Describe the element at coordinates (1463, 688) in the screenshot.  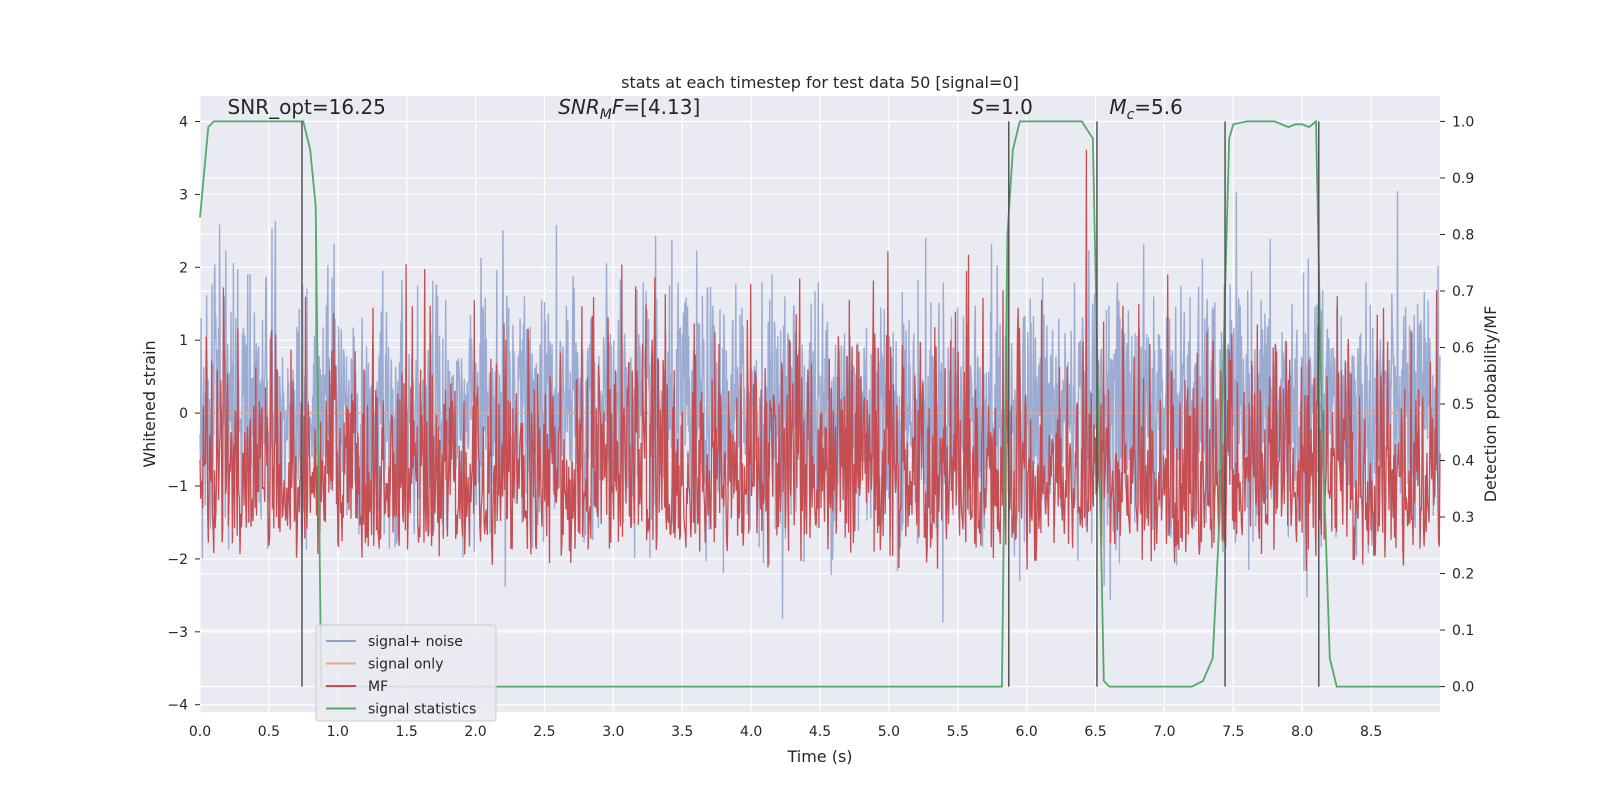
I see `y-tick-label-right: 0.0` at that location.